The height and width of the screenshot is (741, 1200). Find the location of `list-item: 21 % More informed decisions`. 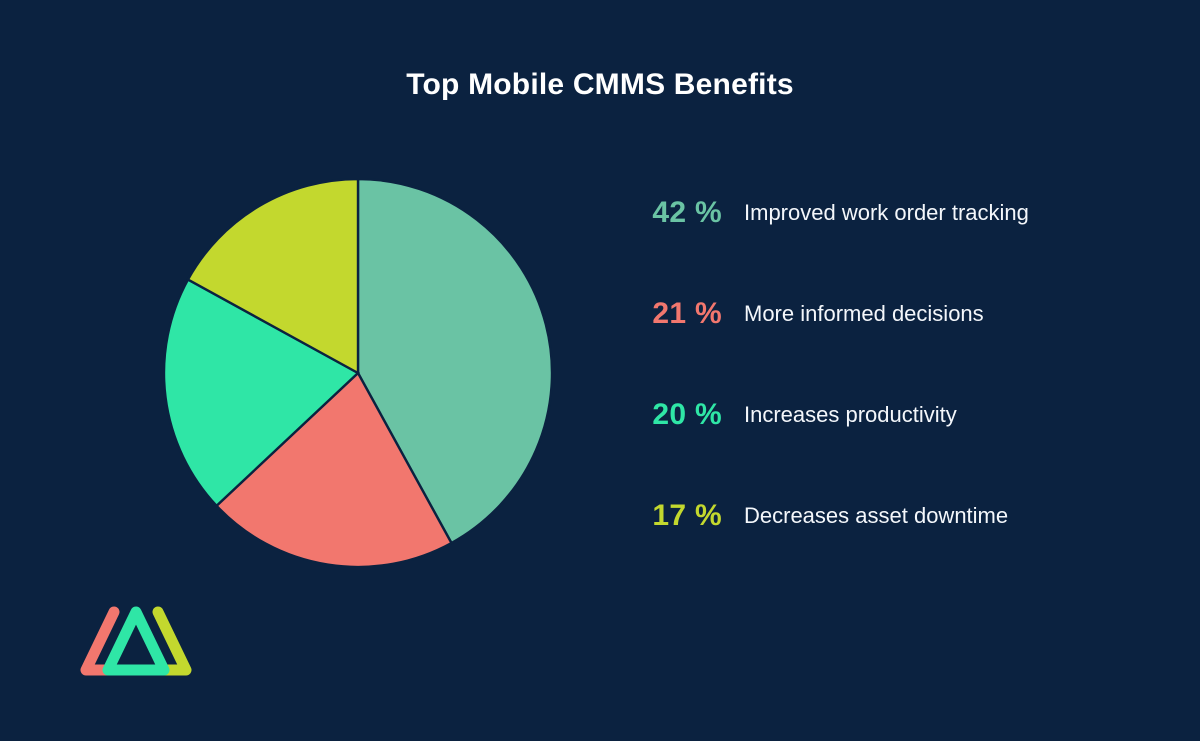

list-item: 21 % More informed decisions is located at coordinates (896, 347).